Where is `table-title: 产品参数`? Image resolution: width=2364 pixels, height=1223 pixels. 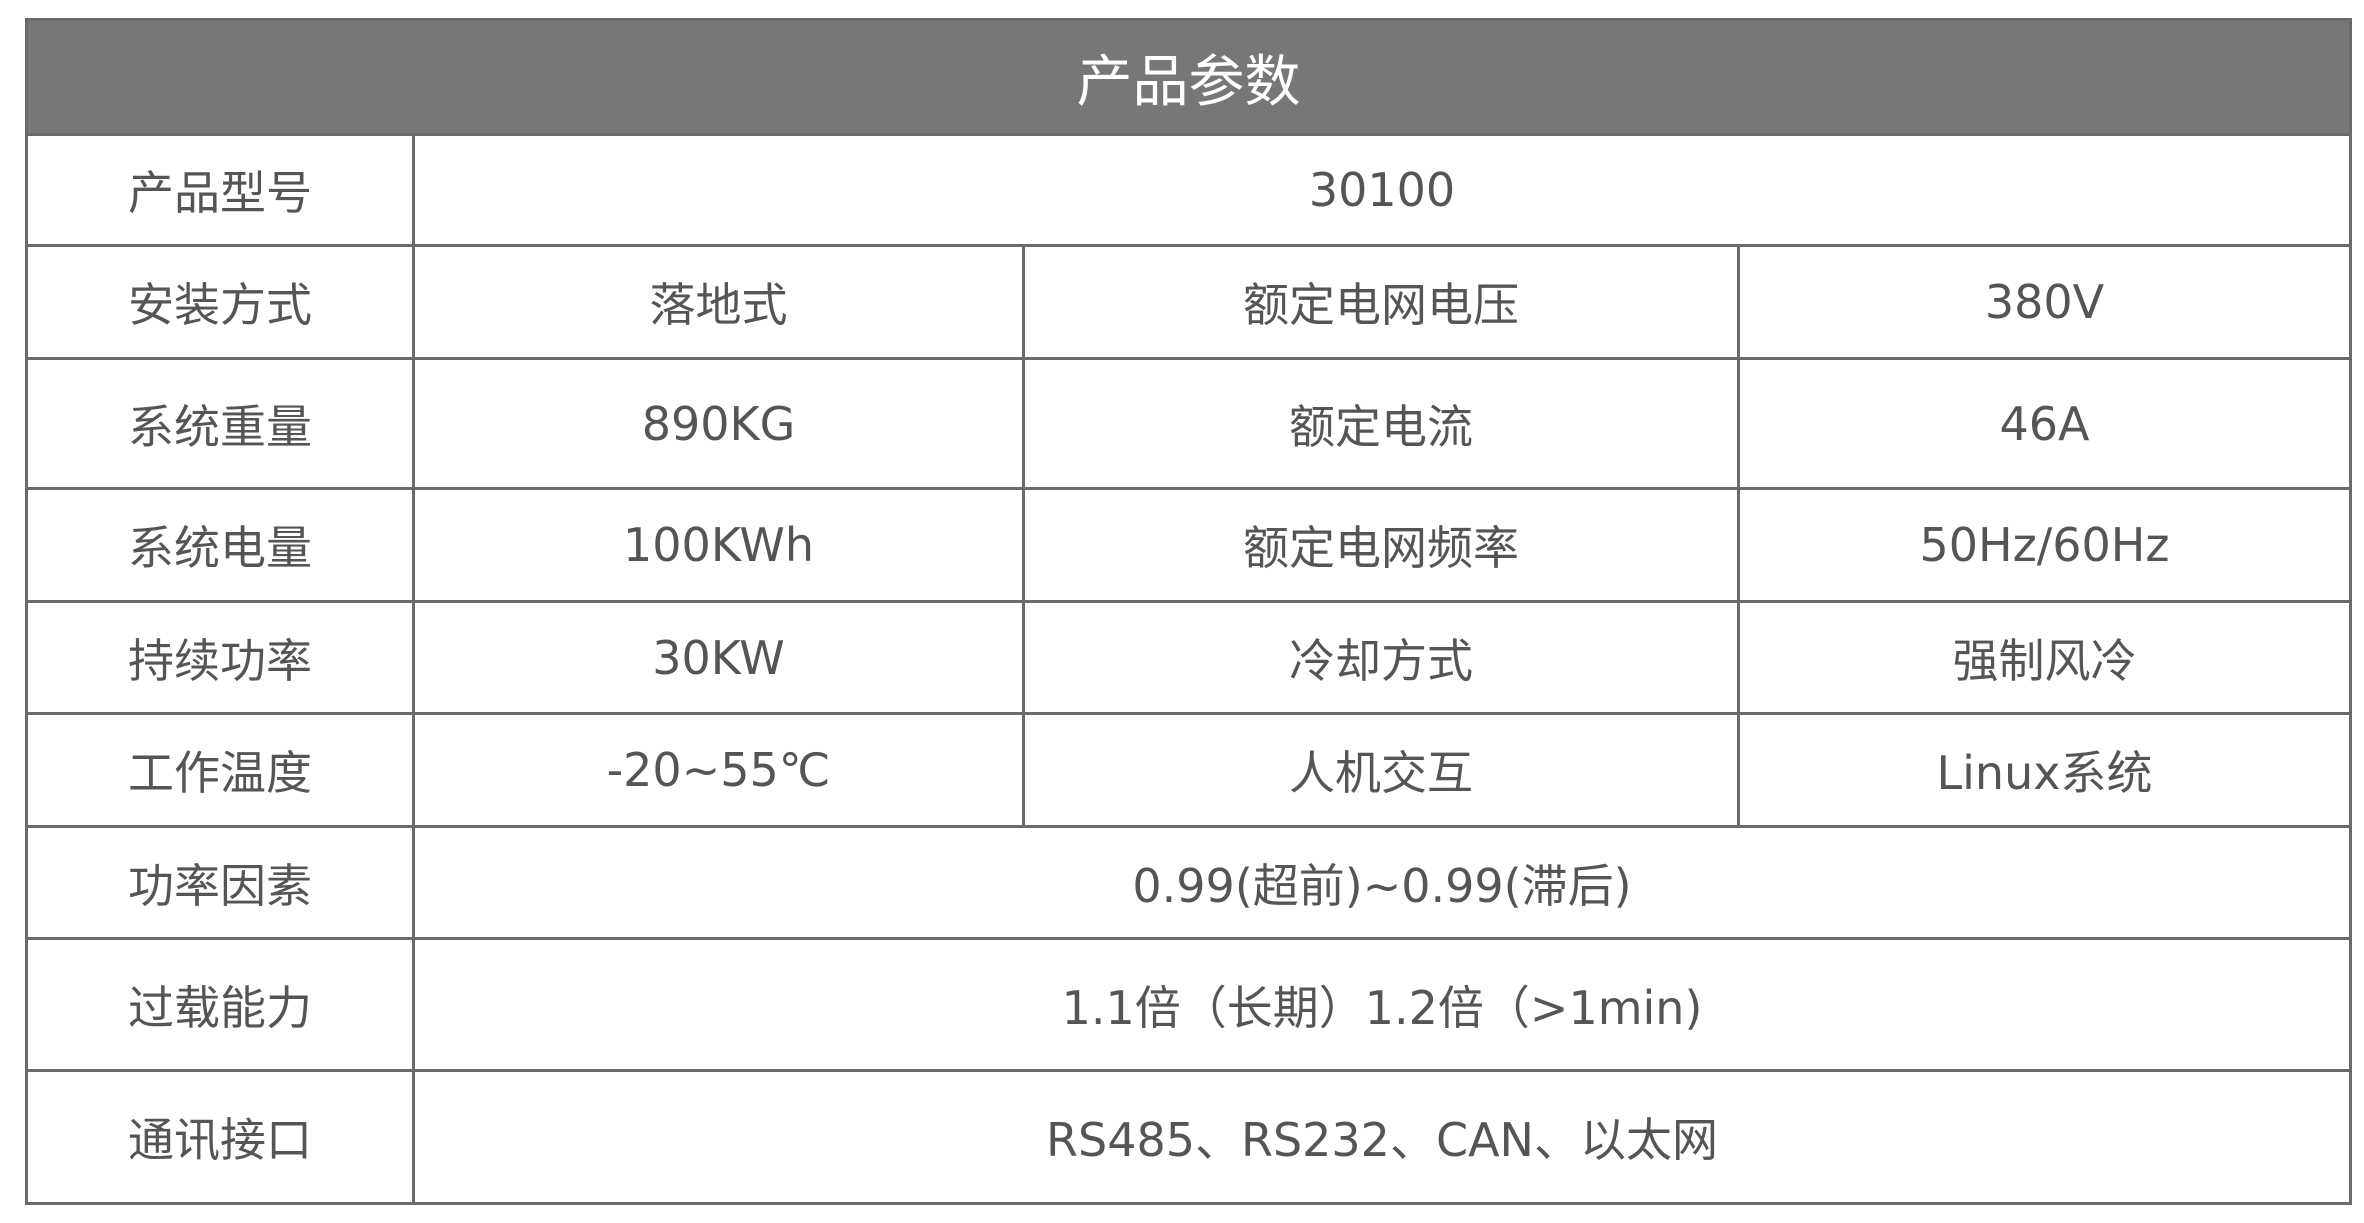
table-title: 产品参数 is located at coordinates (1188, 77).